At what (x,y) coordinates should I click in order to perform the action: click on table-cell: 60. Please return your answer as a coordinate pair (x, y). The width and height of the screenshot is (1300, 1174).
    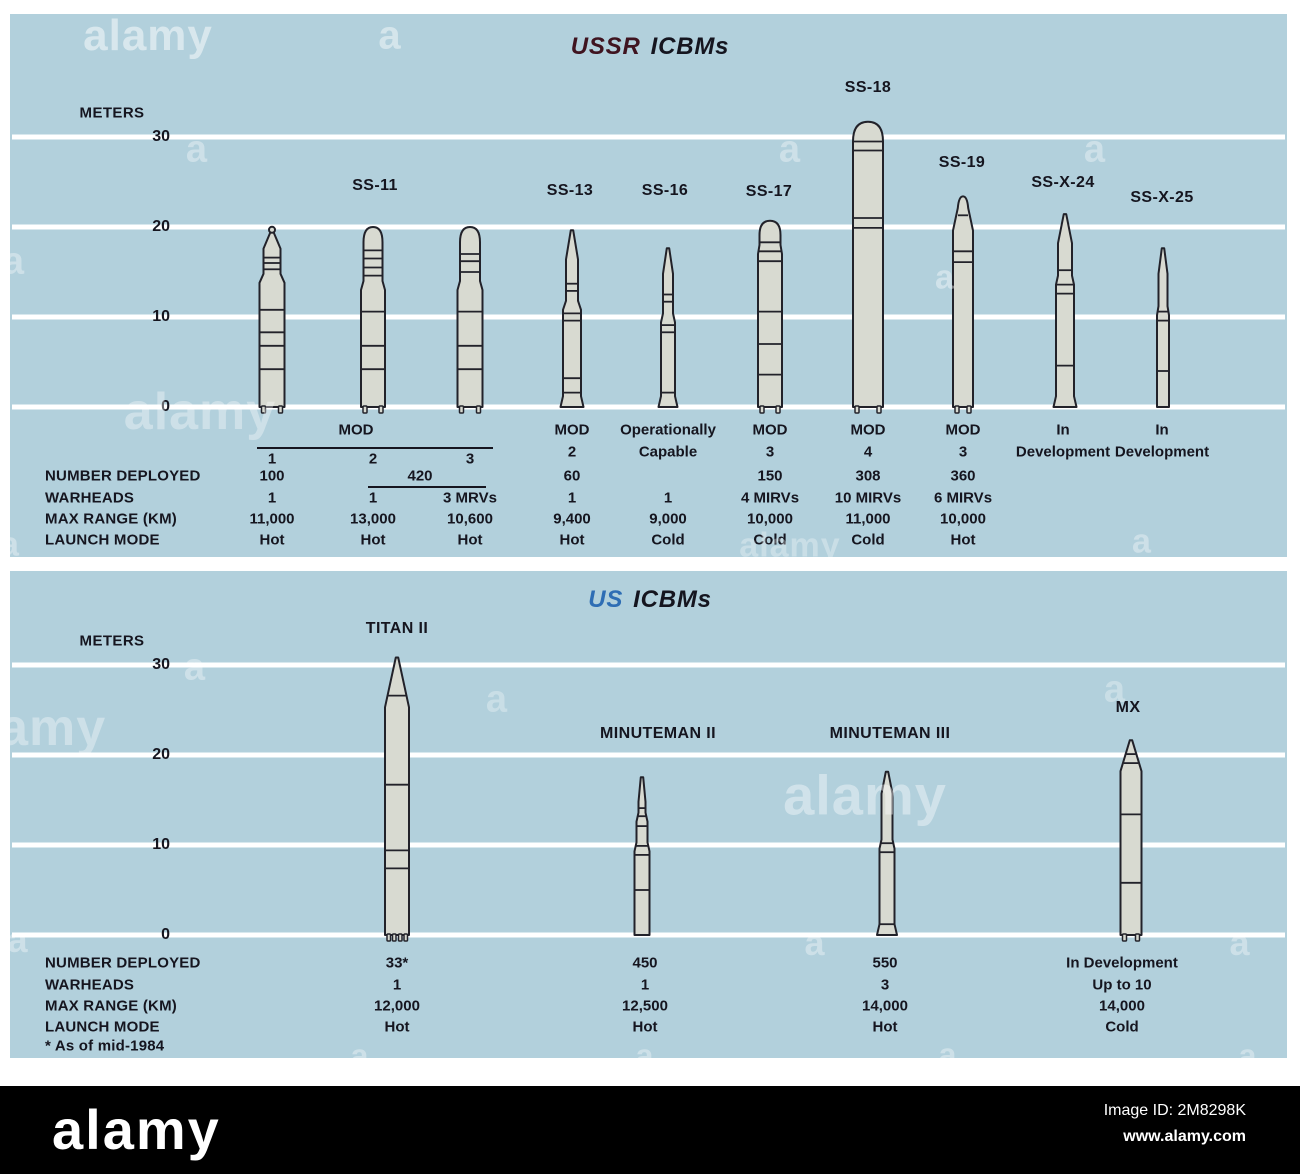
    Looking at the image, I should click on (572, 476).